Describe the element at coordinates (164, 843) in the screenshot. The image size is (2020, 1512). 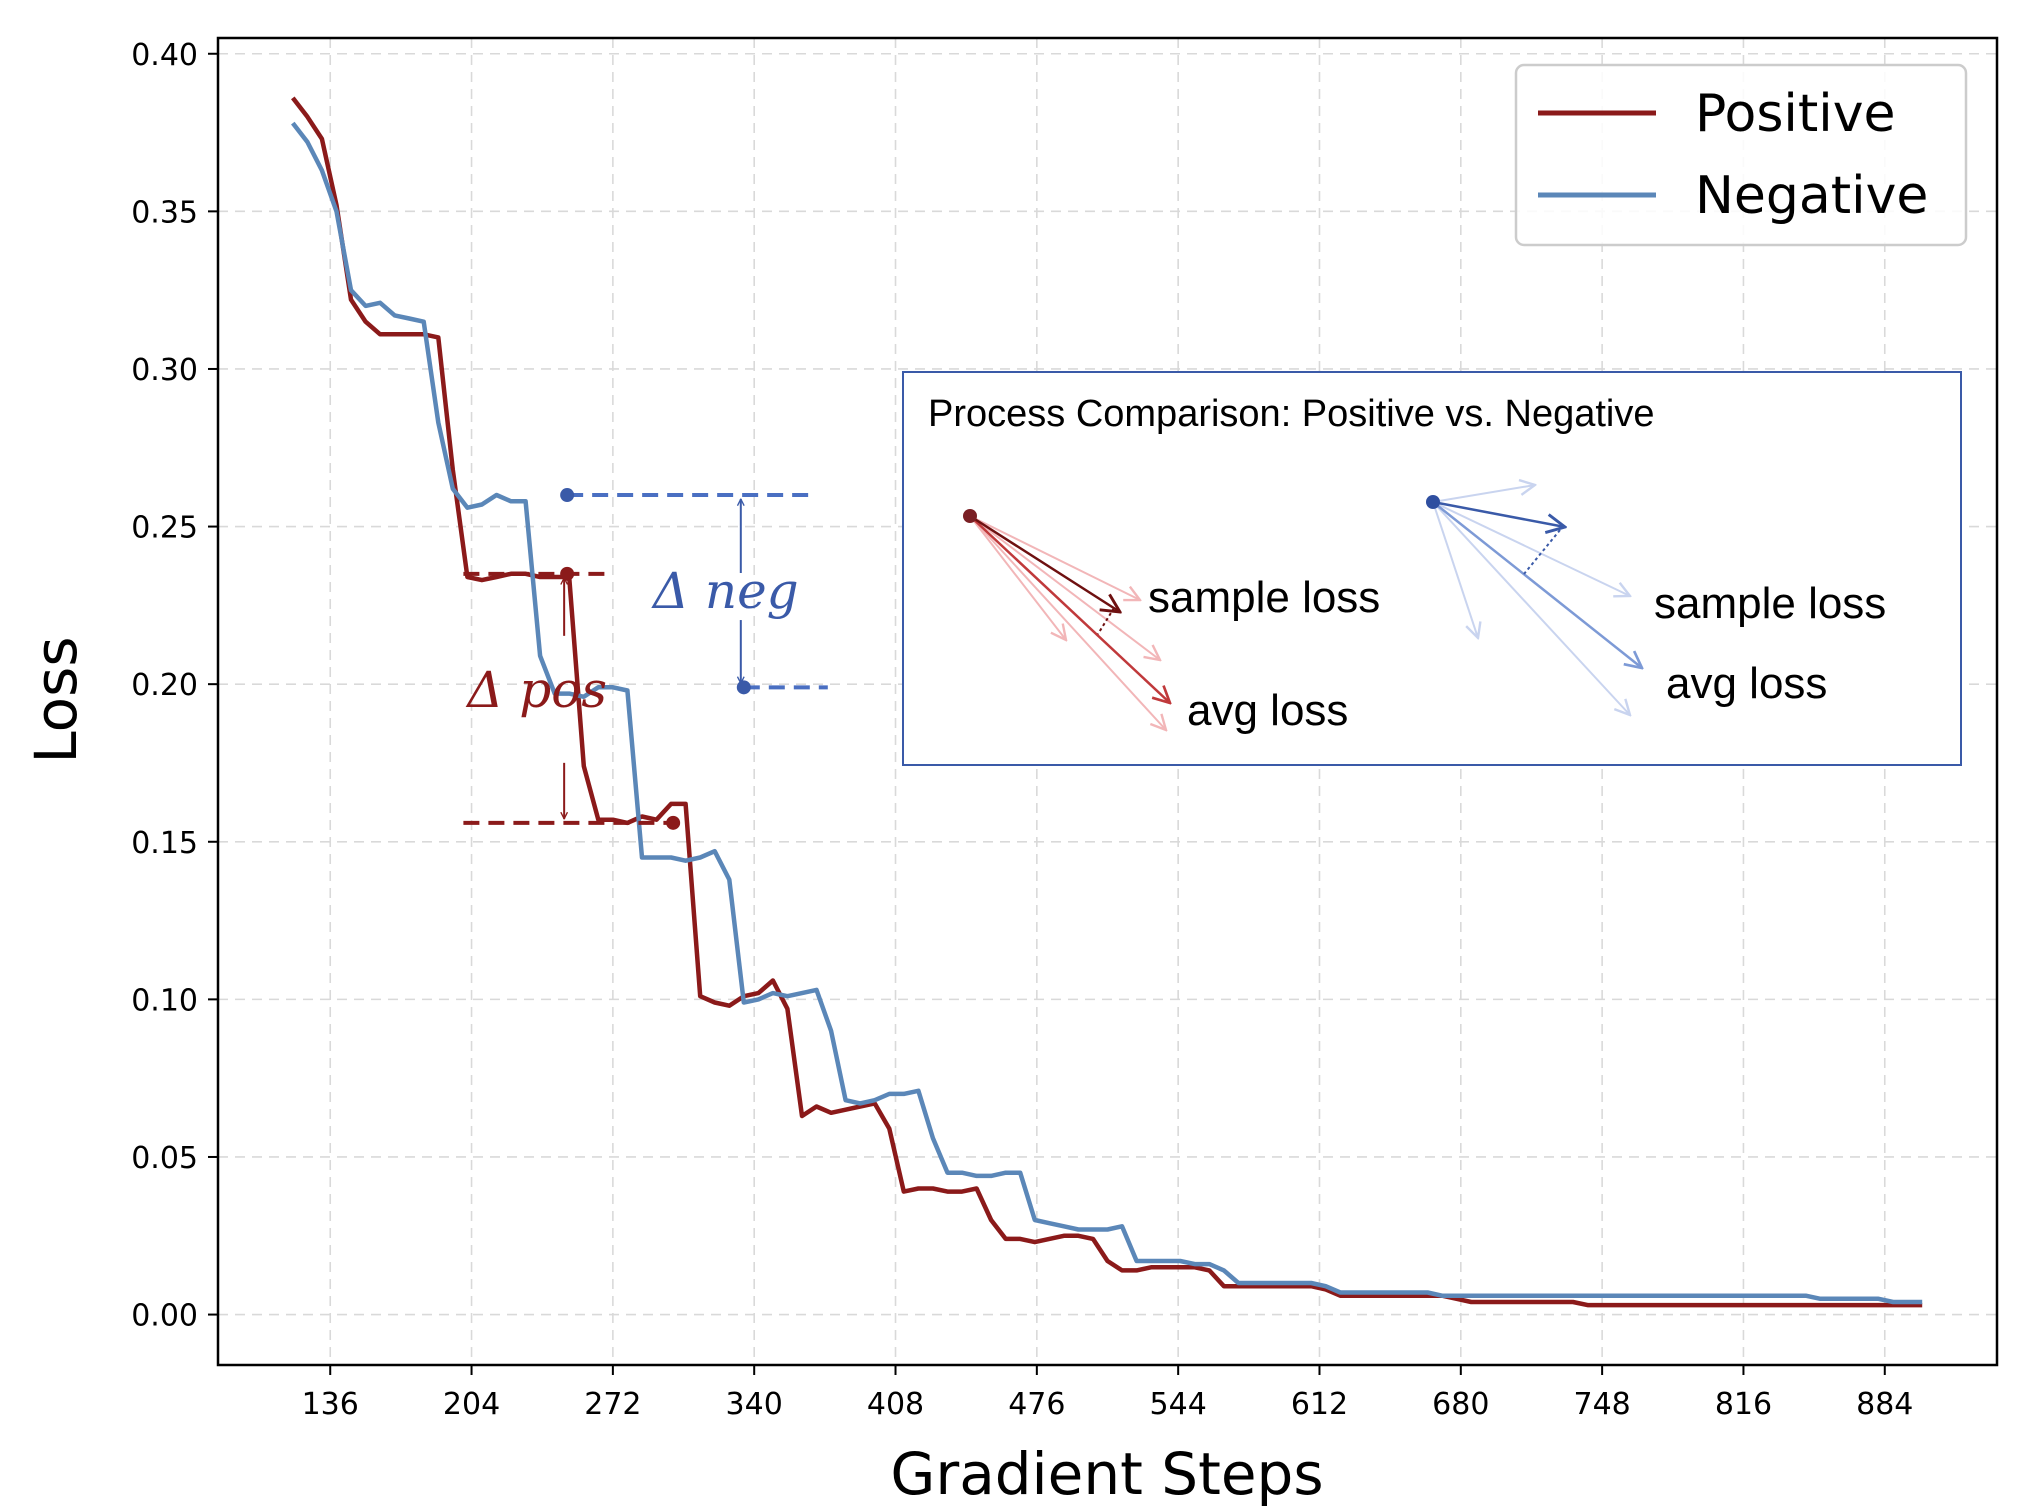
I see `y-tick-label: 0.15` at that location.